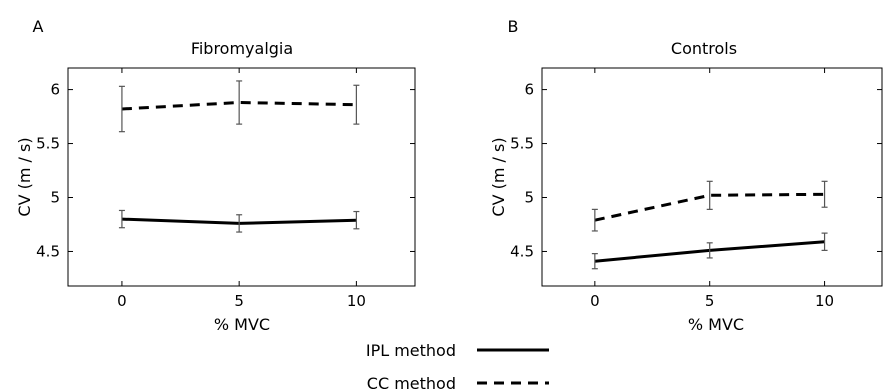  Describe the element at coordinates (411, 350) in the screenshot. I see `legend-label: IPL method` at that location.